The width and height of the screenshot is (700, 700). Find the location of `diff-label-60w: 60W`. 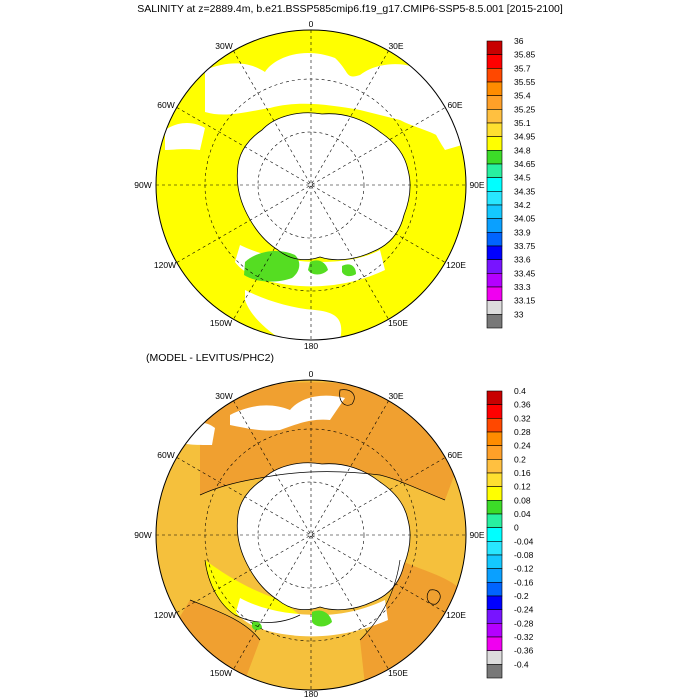

diff-label-60w: 60W is located at coordinates (165, 455).